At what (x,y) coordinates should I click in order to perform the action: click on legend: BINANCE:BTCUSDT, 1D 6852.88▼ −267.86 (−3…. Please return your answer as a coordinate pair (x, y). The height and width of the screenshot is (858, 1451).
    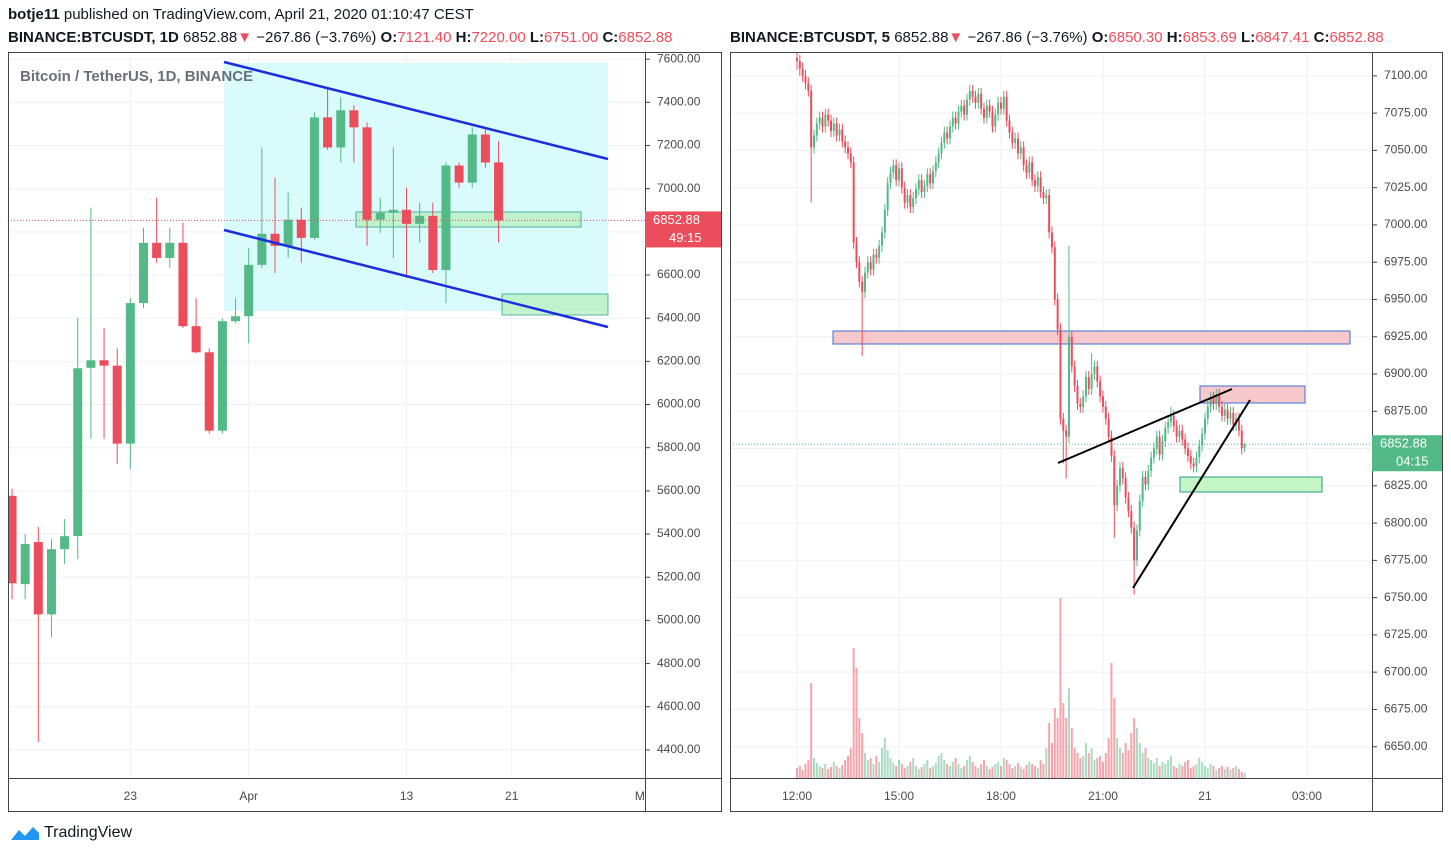
    Looking at the image, I should click on (340, 37).